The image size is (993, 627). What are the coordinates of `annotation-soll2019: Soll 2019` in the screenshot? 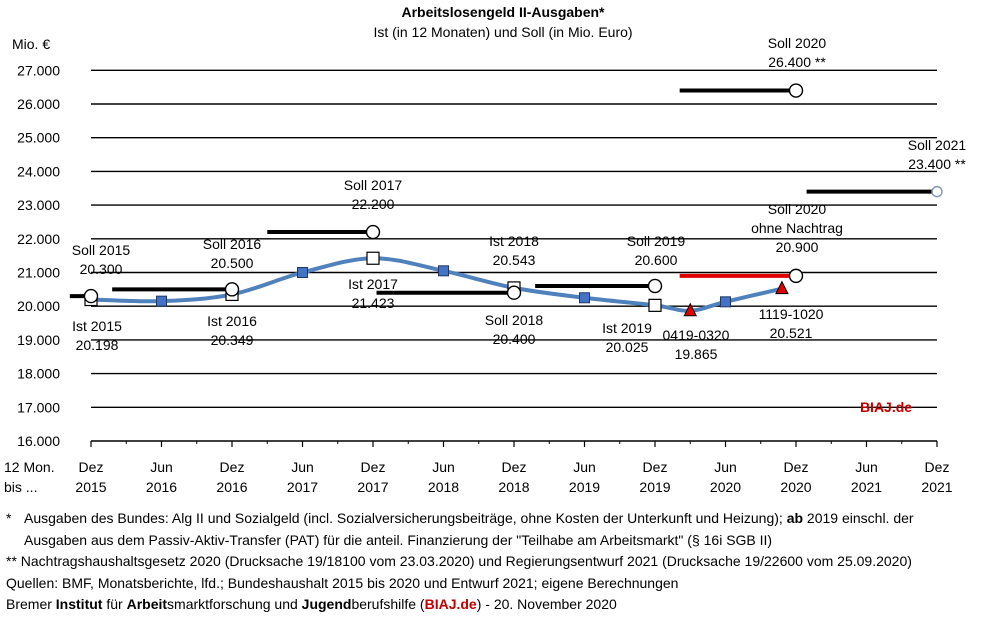 It's located at (656, 241).